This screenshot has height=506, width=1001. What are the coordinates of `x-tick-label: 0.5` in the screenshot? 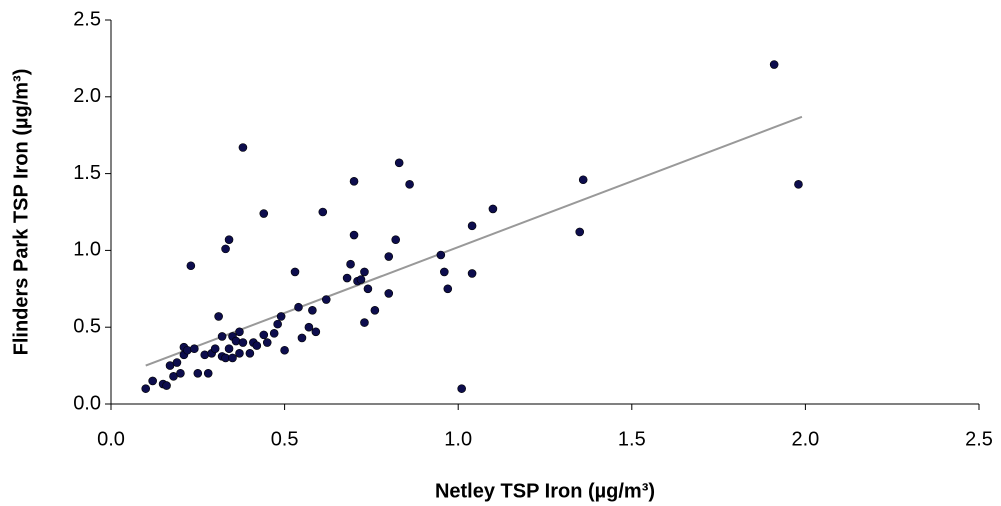 It's located at (285, 439).